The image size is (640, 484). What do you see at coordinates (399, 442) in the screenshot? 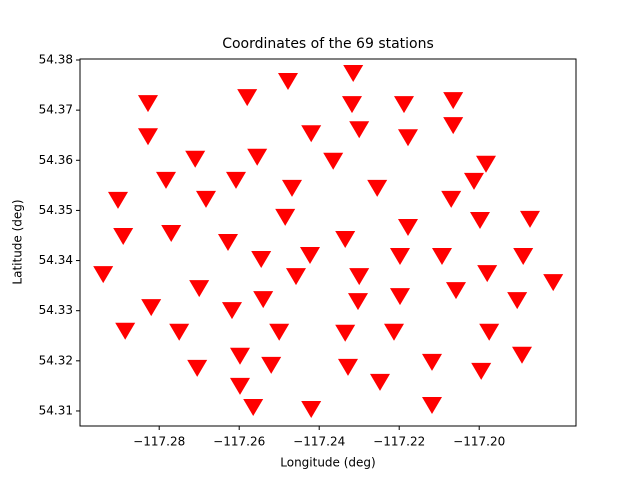
I see `x-tick-label: −117.22` at bounding box center [399, 442].